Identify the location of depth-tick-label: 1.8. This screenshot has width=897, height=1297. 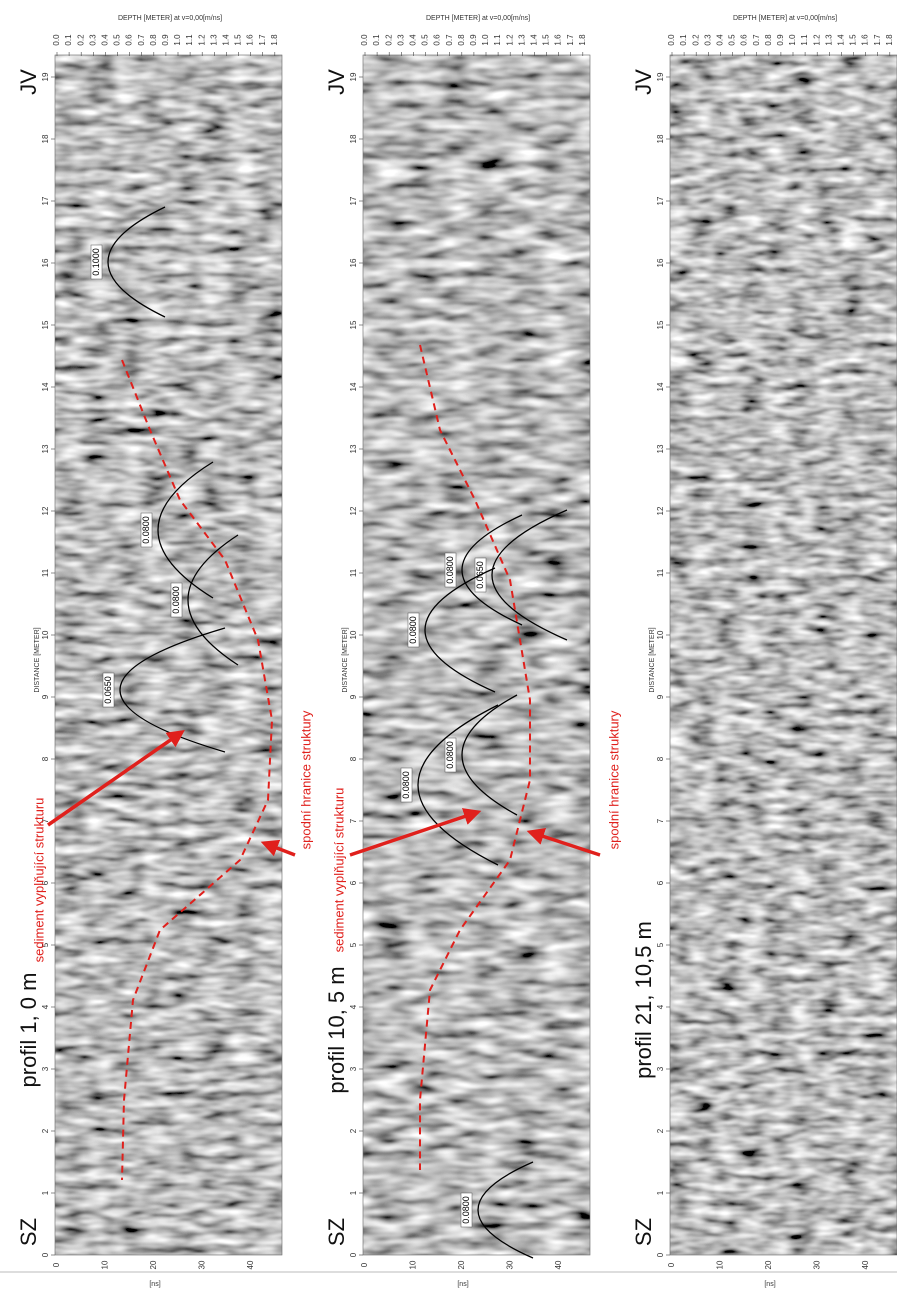
(274, 40).